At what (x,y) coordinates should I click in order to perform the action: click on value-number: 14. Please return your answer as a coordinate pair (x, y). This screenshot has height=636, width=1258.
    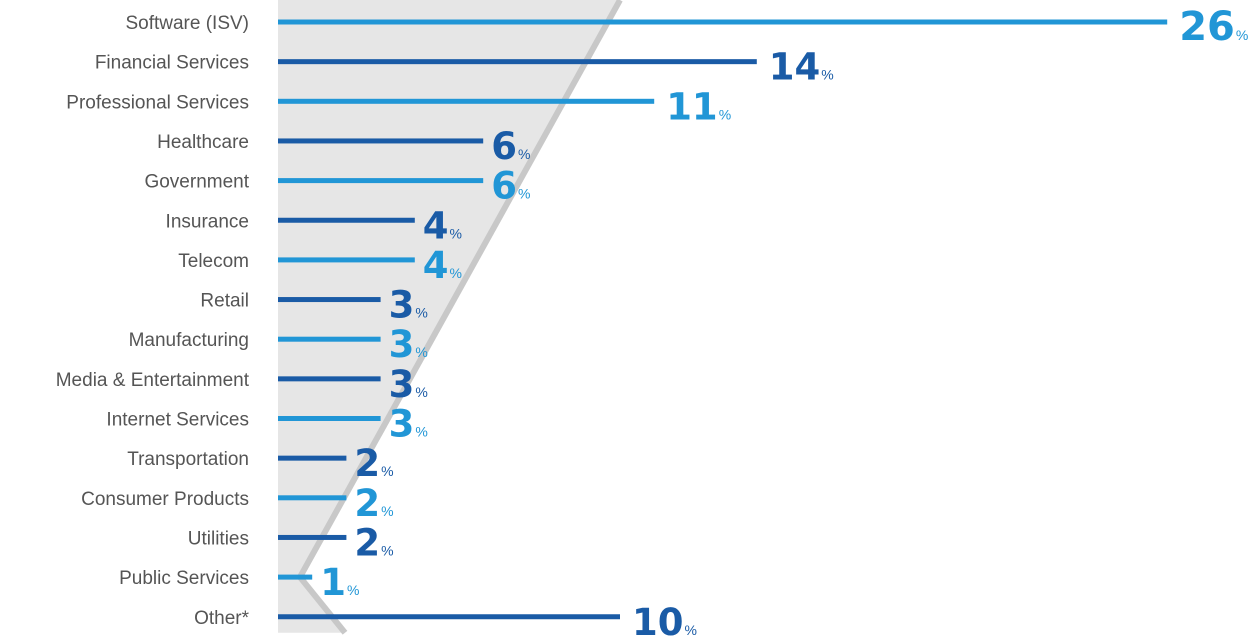
    Looking at the image, I should click on (795, 67).